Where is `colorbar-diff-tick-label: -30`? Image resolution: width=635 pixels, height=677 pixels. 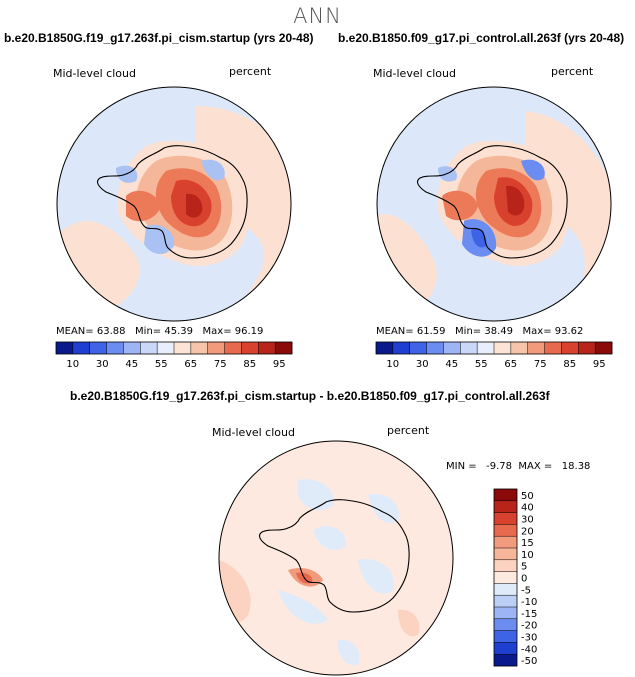
colorbar-diff-tick-label: -30 is located at coordinates (529, 638).